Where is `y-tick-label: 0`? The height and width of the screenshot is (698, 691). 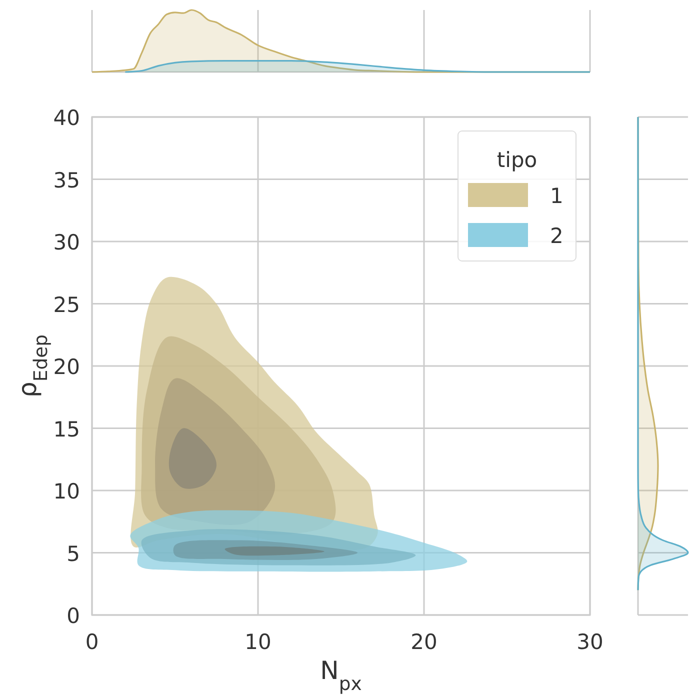
y-tick-label: 0 is located at coordinates (73, 616).